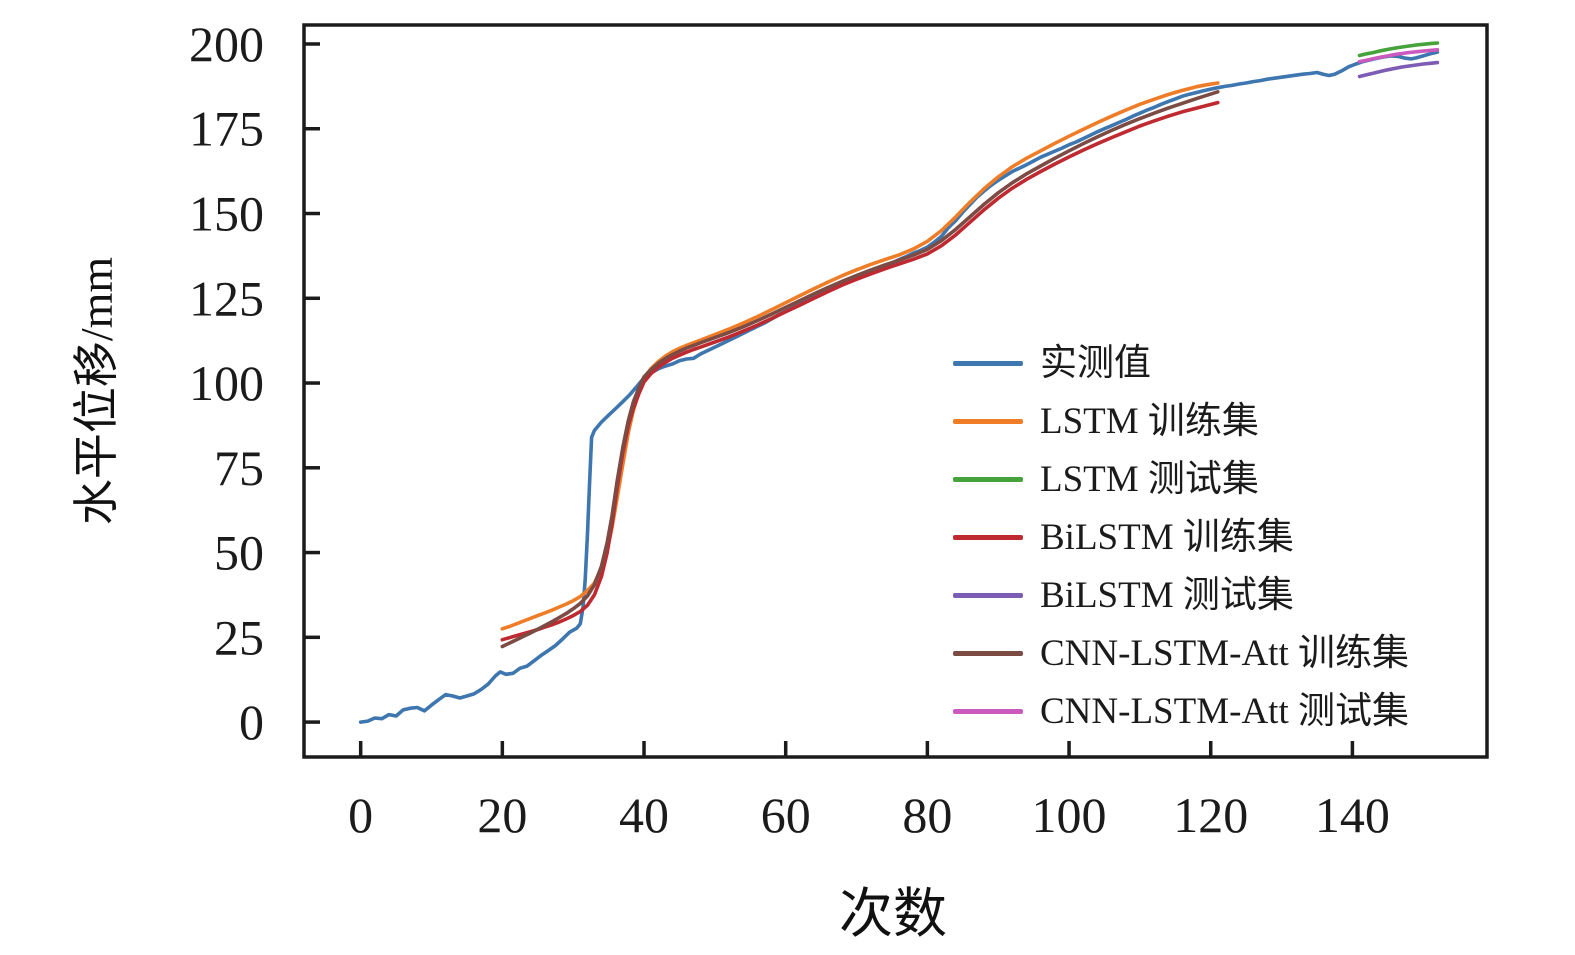 This screenshot has width=1575, height=955. Describe the element at coordinates (226, 129) in the screenshot. I see `y-tick-label: 175` at that location.